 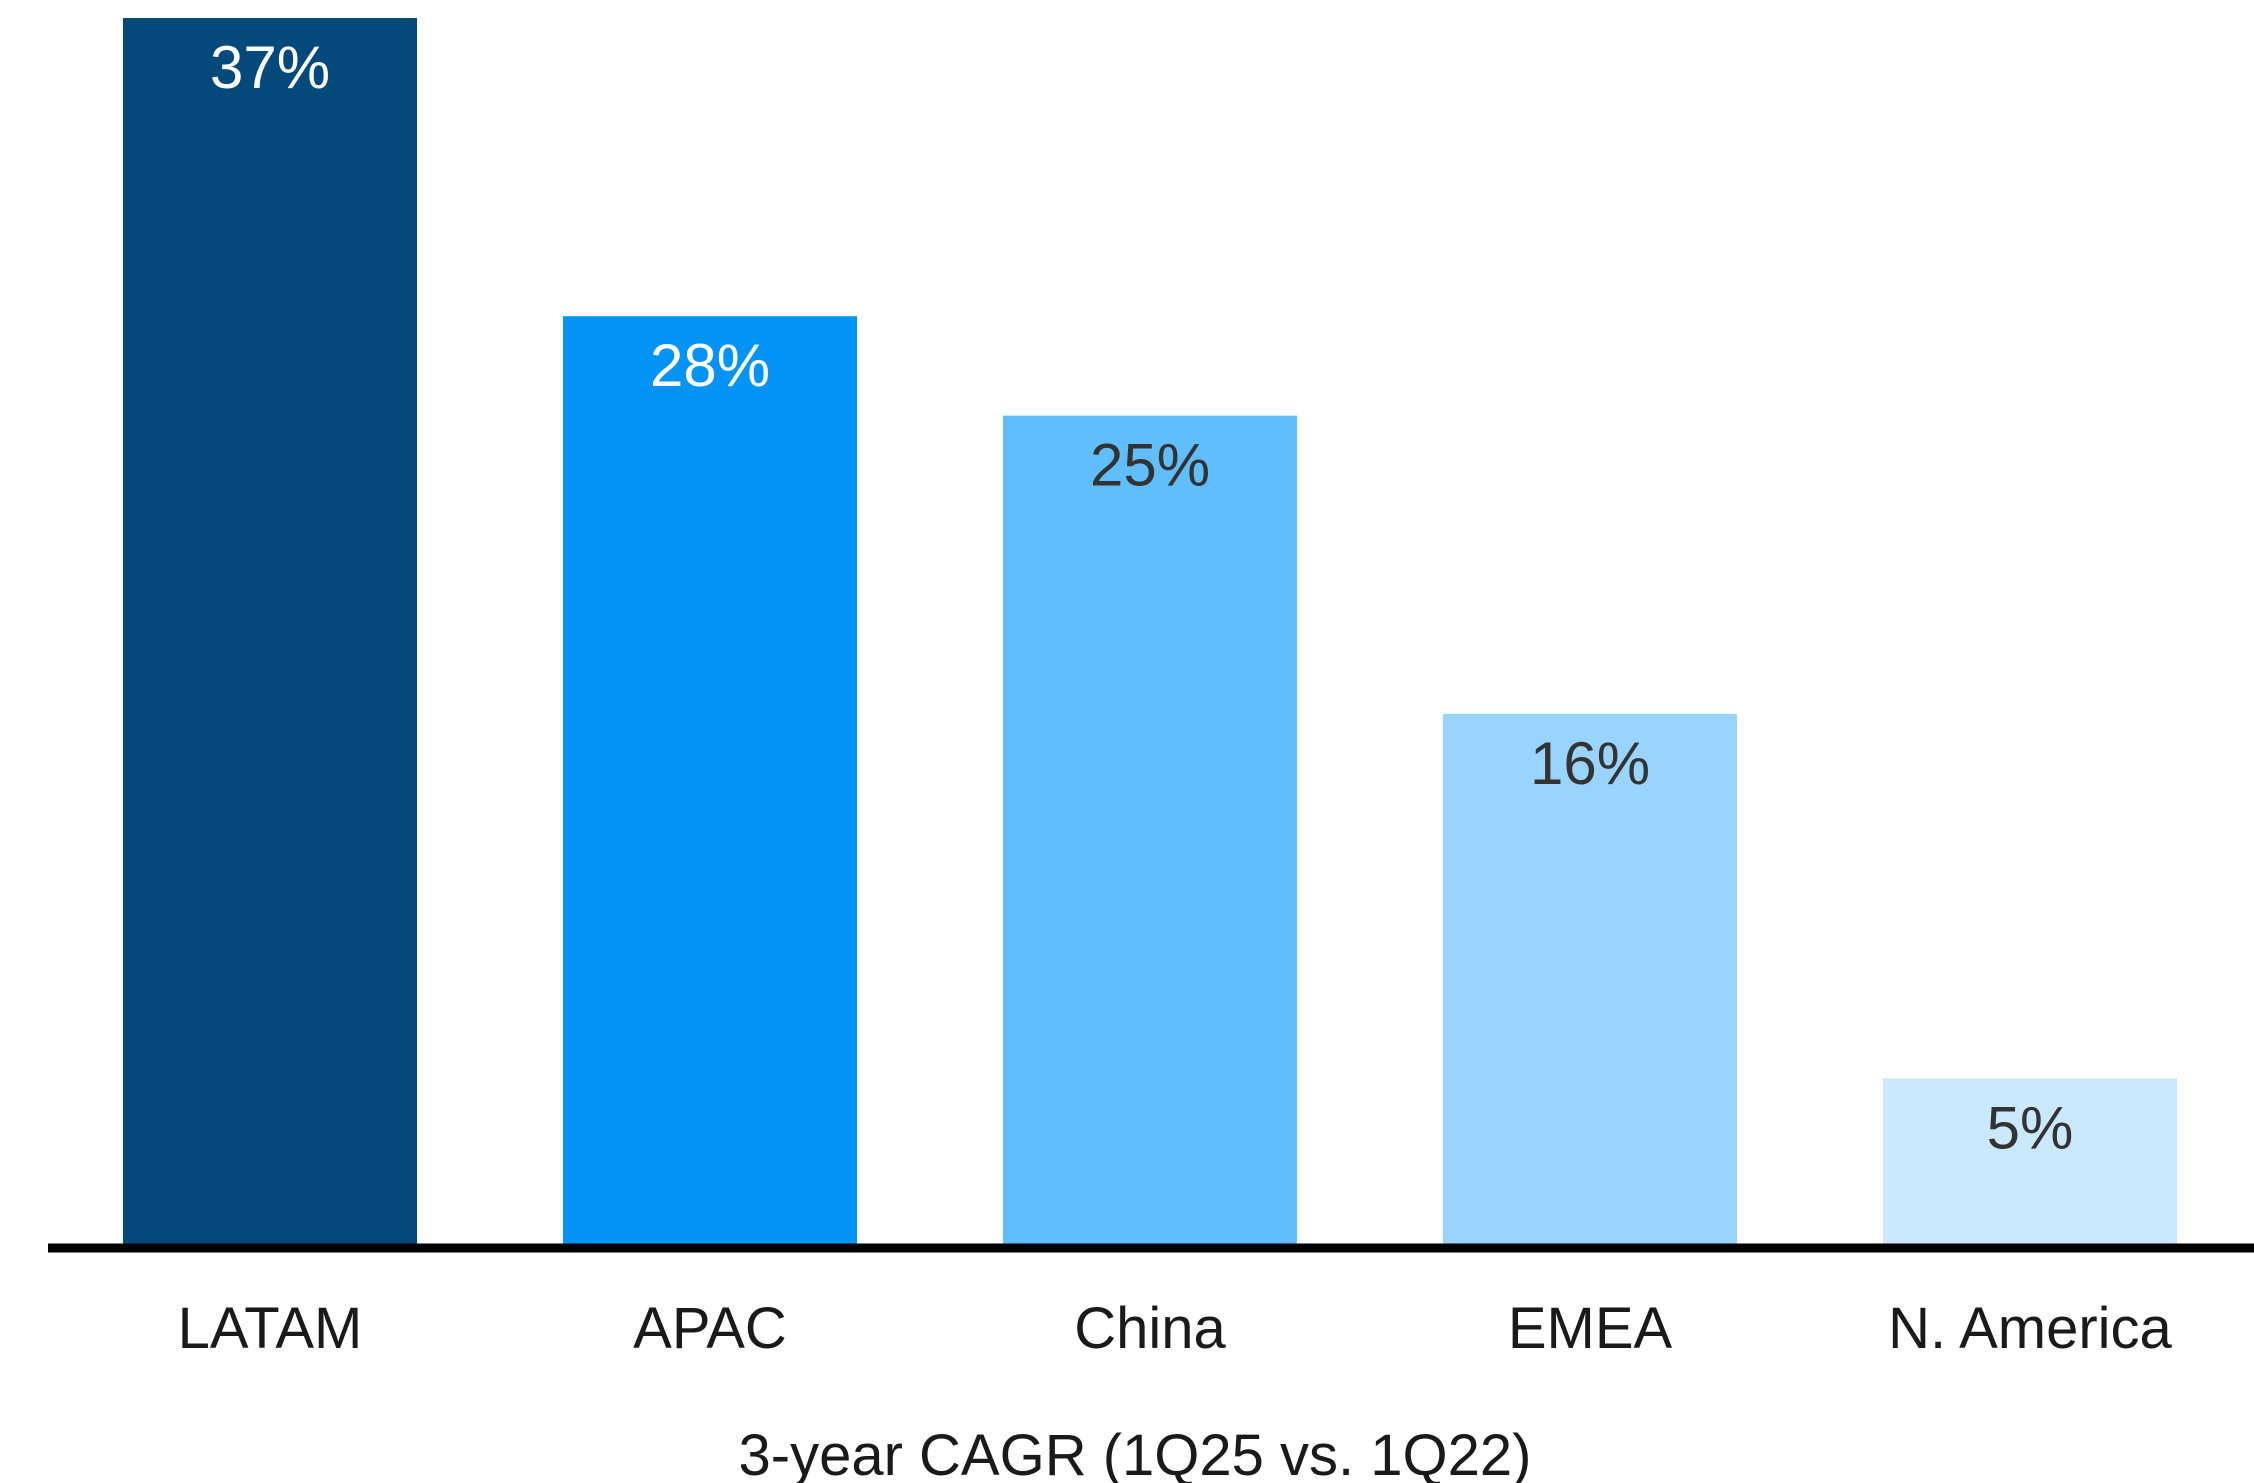 I want to click on category-tick-label: N. America, so click(x=2030, y=1328).